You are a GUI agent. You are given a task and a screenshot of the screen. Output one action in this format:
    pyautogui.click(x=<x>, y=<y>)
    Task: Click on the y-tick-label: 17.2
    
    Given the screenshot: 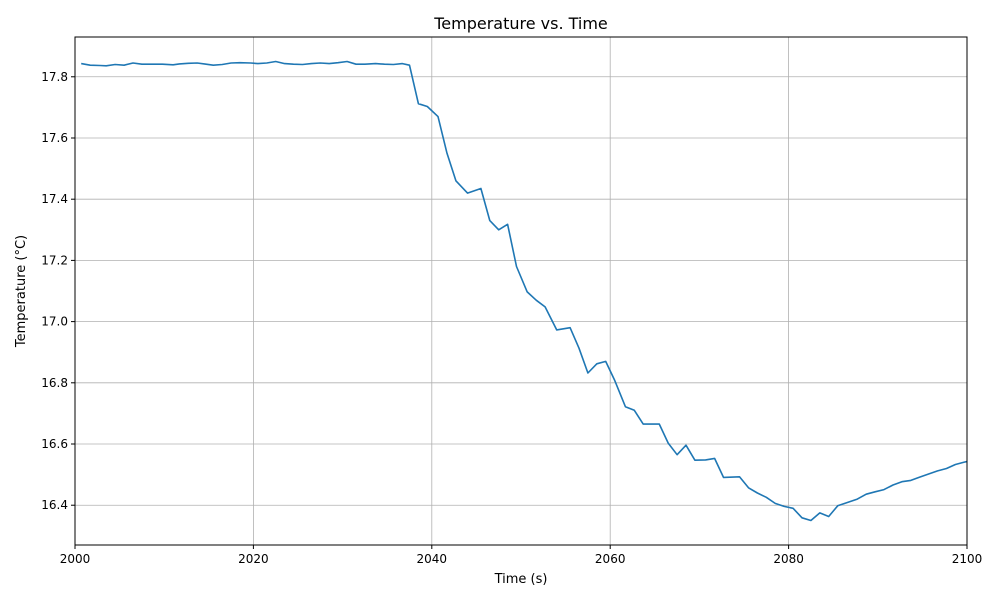 What is the action you would take?
    pyautogui.click(x=54, y=260)
    